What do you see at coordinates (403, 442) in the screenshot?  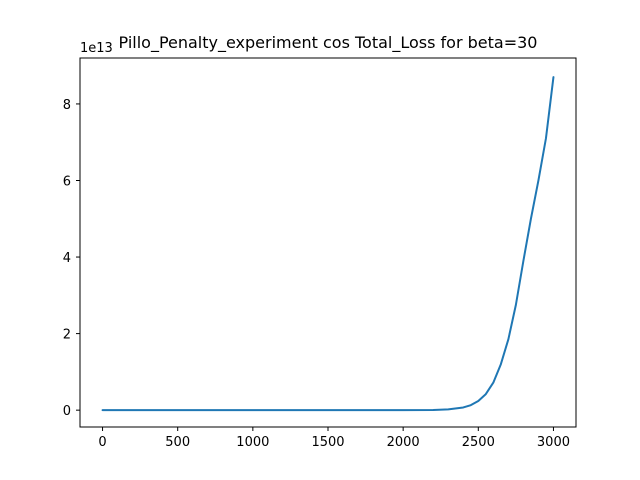 I see `x-tick-label: 2000` at bounding box center [403, 442].